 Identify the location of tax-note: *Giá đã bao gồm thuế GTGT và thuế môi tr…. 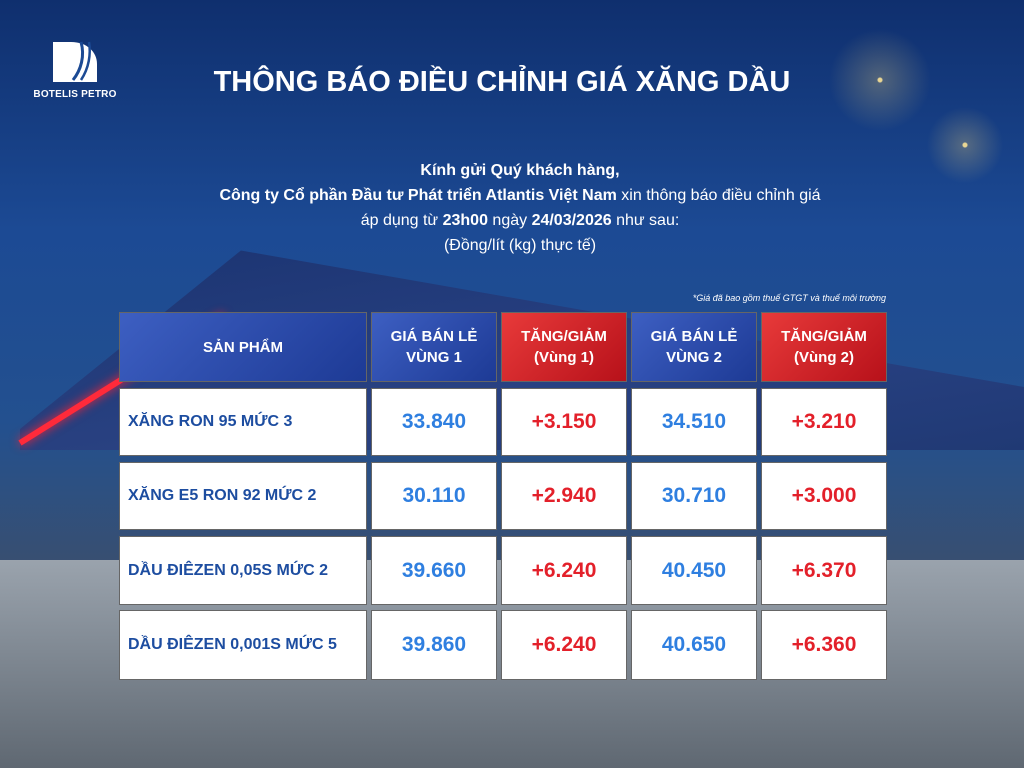
(789, 298).